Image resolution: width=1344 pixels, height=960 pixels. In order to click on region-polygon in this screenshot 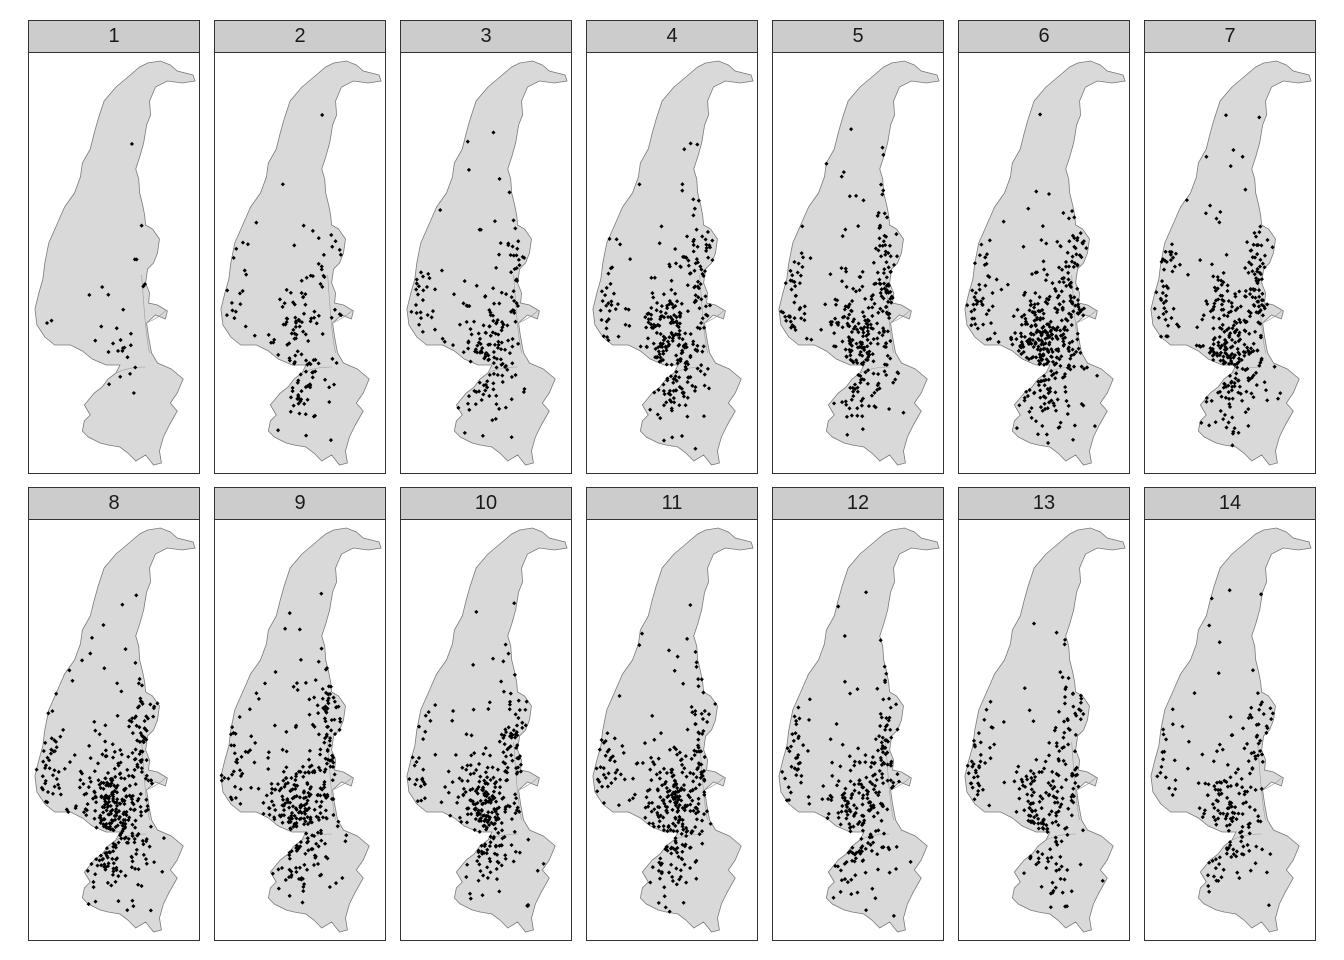, I will do `click(115, 263)`.